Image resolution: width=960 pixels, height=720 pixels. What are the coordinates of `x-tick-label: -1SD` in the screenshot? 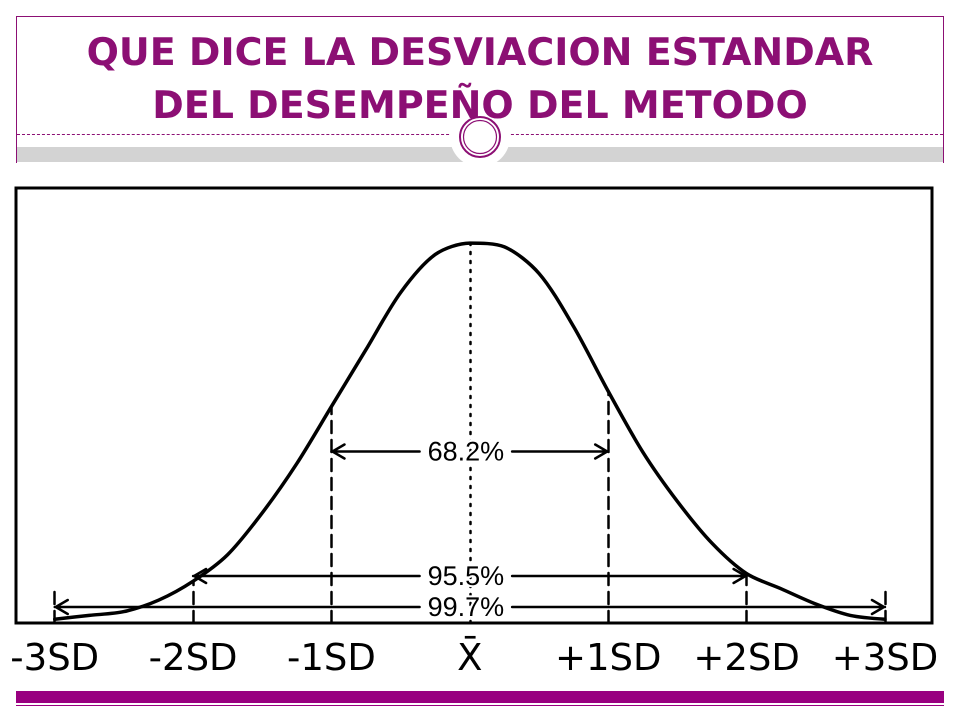 It's located at (331, 657).